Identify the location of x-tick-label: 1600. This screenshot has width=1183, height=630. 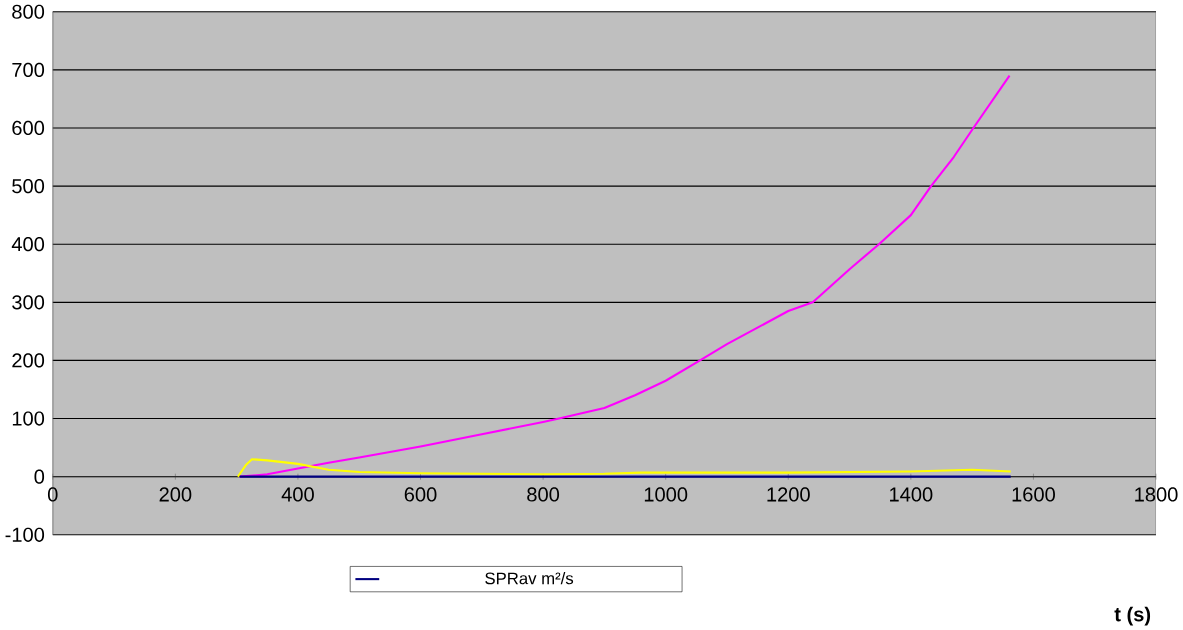
(1033, 494).